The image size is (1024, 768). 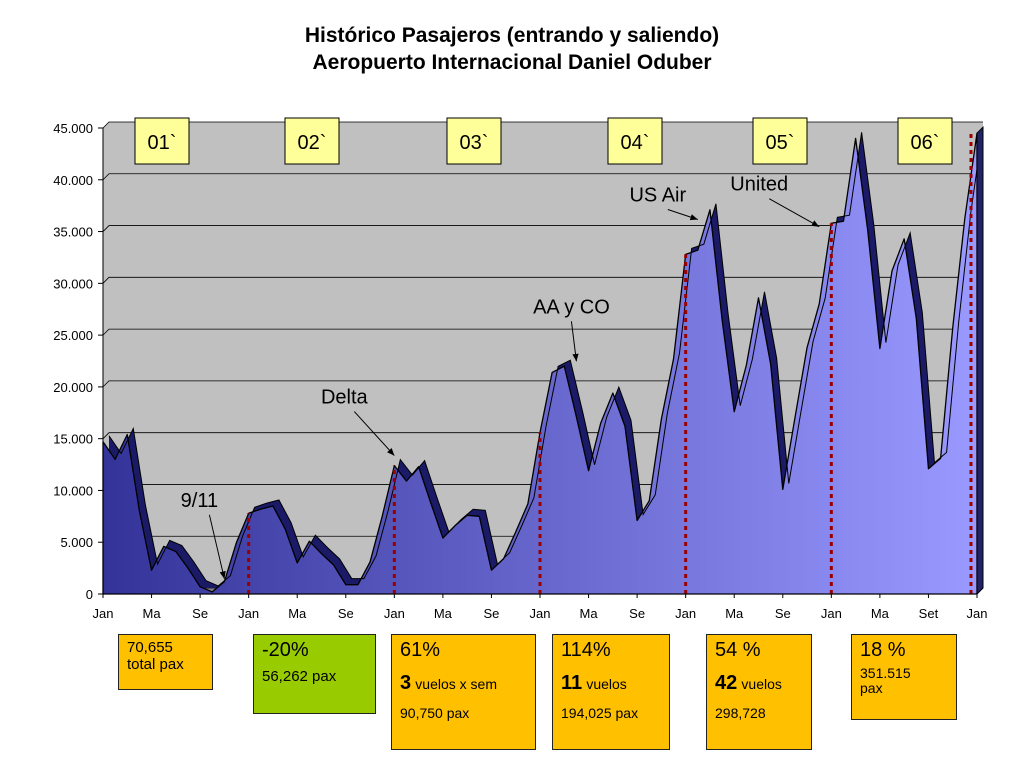 What do you see at coordinates (980, 360) in the screenshot?
I see `series-area-side` at bounding box center [980, 360].